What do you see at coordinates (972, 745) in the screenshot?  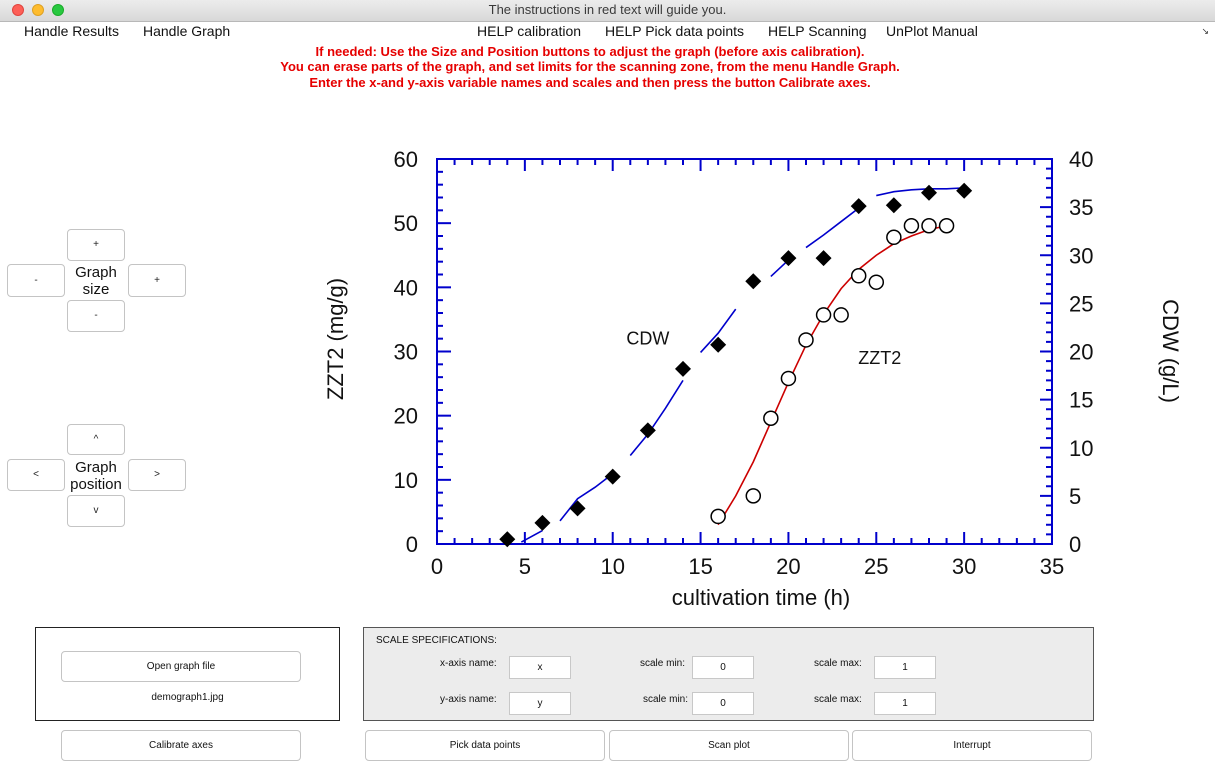 I see `interrupt-button: Interrupt` at bounding box center [972, 745].